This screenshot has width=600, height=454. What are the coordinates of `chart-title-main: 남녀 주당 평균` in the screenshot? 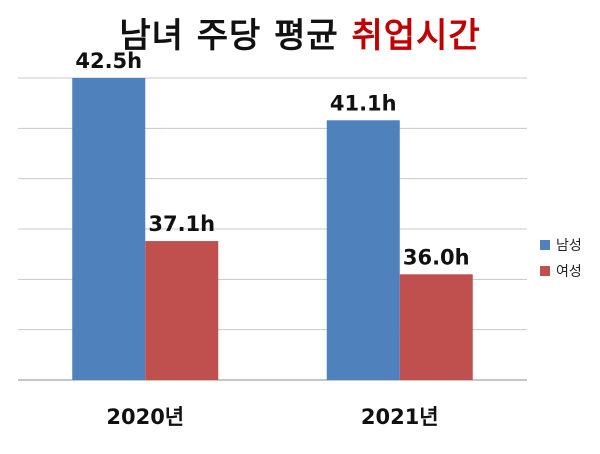 It's located at (229, 36).